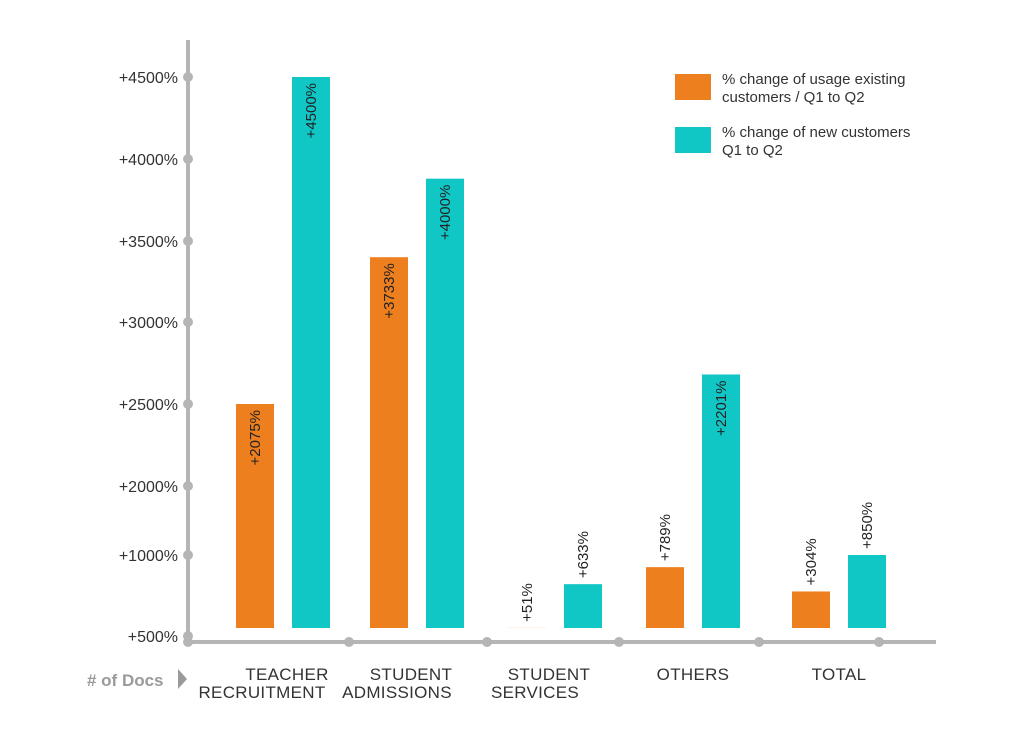  I want to click on x-axis-arrow-icon, so click(182, 679).